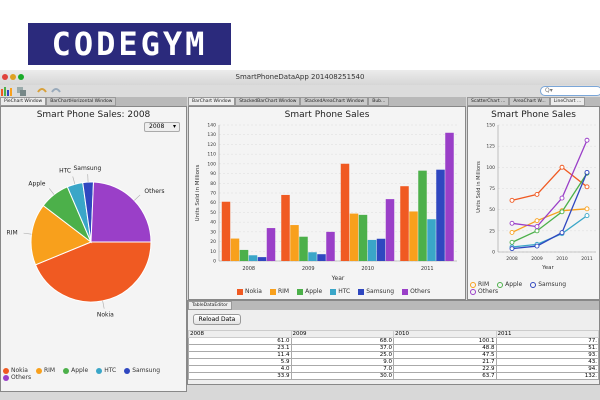 Image resolution: width=600 pixels, height=400 pixels. What do you see at coordinates (535, 288) in the screenshot?
I see `line-legend: RIM Apple Samsung Others` at bounding box center [535, 288].